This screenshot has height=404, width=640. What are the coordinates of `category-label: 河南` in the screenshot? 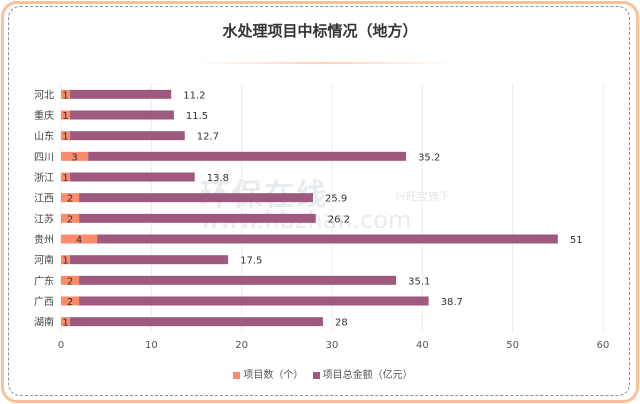 It's located at (44, 260).